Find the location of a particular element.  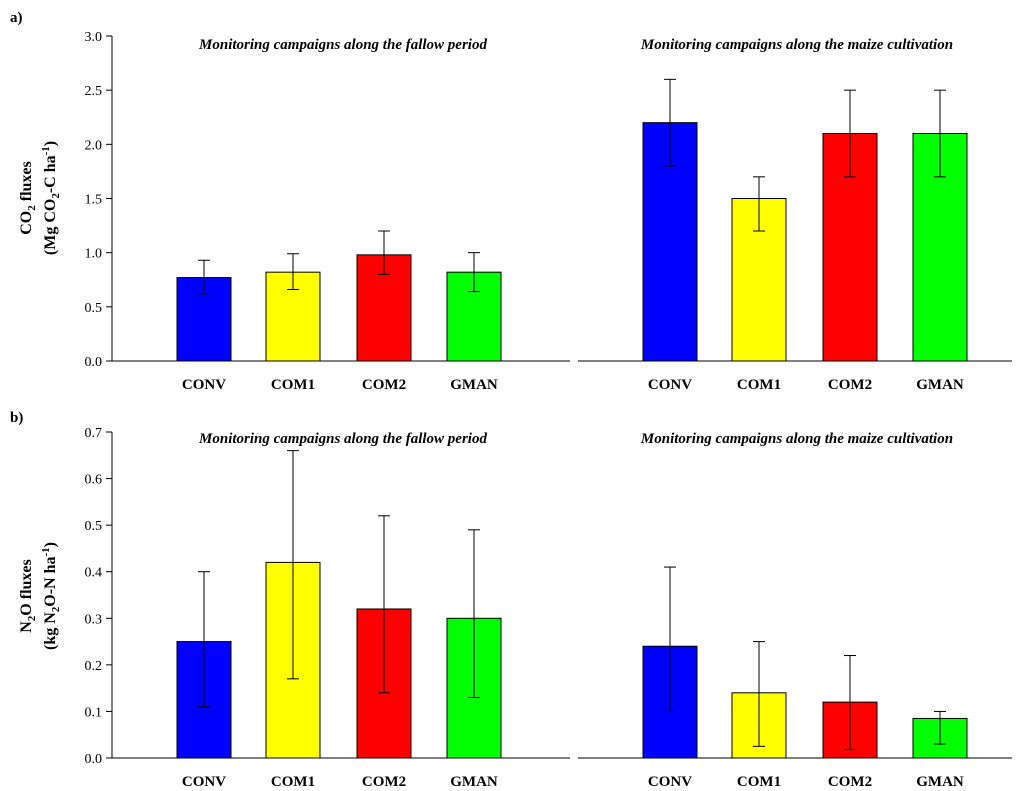

svg-text: (Mg CO2-C ha-1) is located at coordinates (51, 198).